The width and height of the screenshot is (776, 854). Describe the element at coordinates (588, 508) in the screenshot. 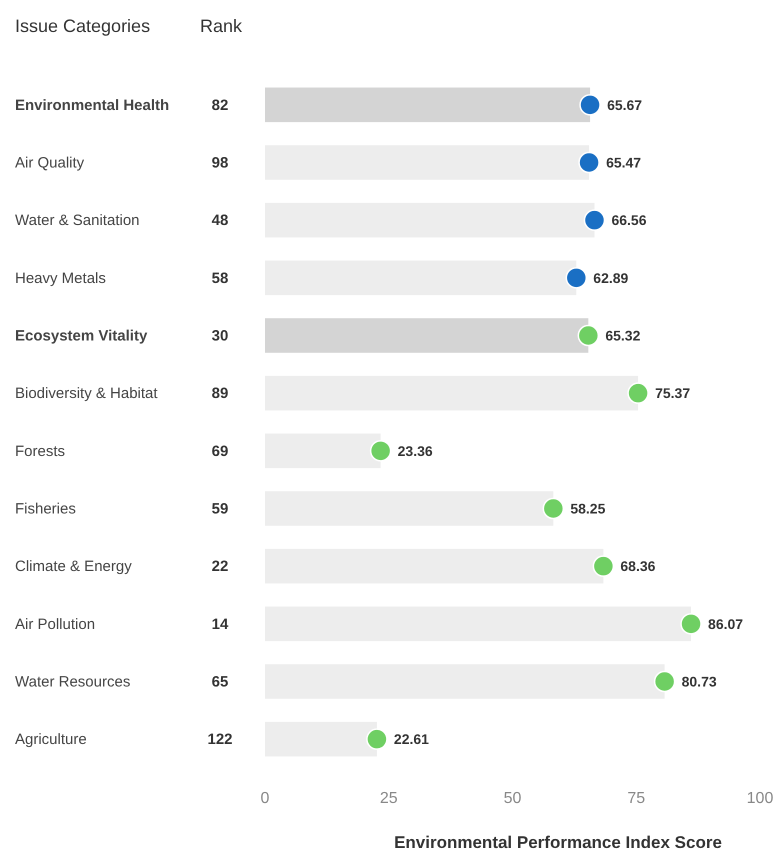

I see `data-label: 58.25` at that location.